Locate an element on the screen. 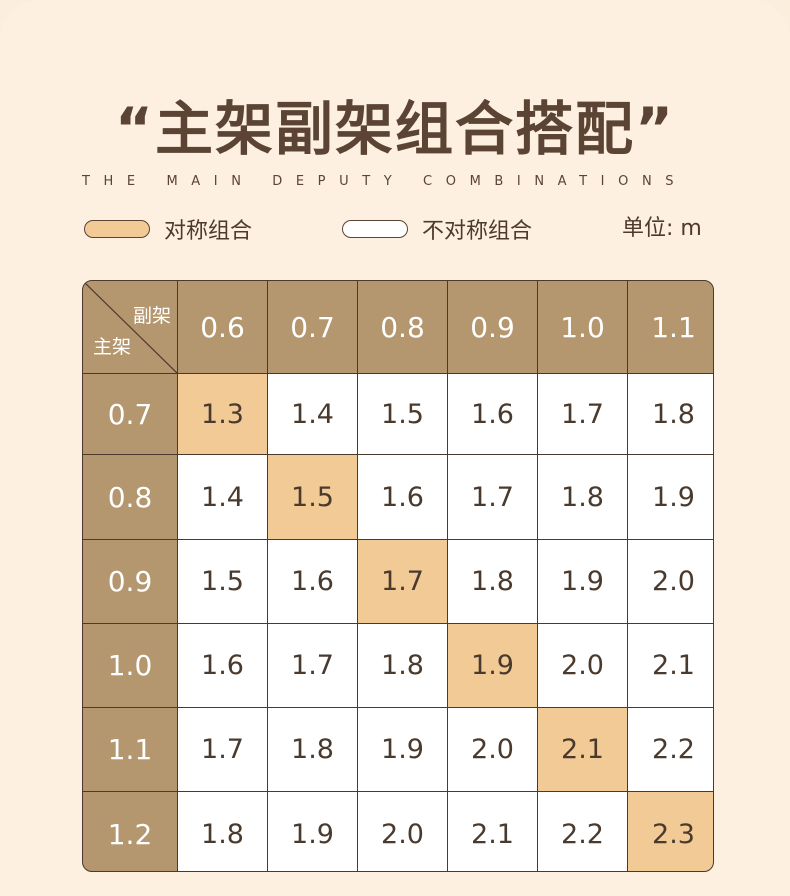 This screenshot has width=790, height=896. page-subtitle: THE MAIN DEPUTY COMBINATIONS is located at coordinates (385, 181).